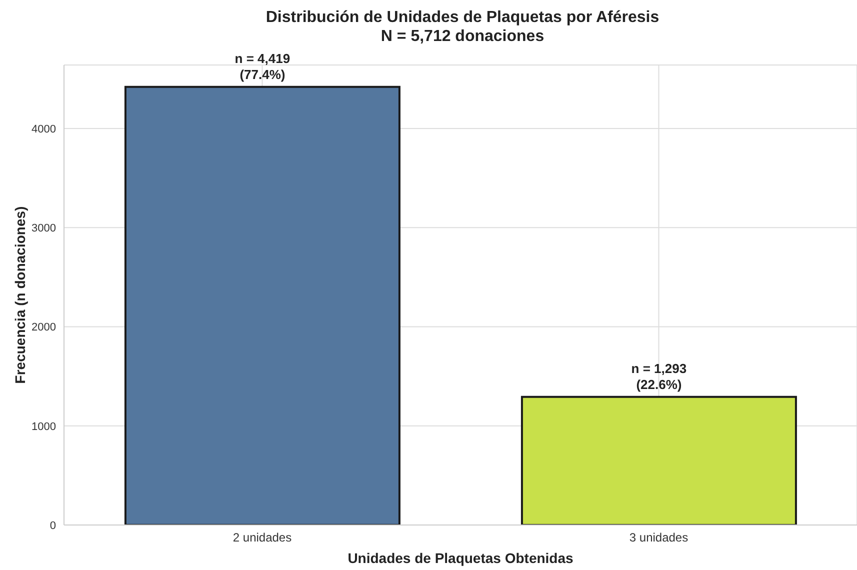  What do you see at coordinates (262, 537) in the screenshot?
I see `x-tick-label: 2 unidades` at bounding box center [262, 537].